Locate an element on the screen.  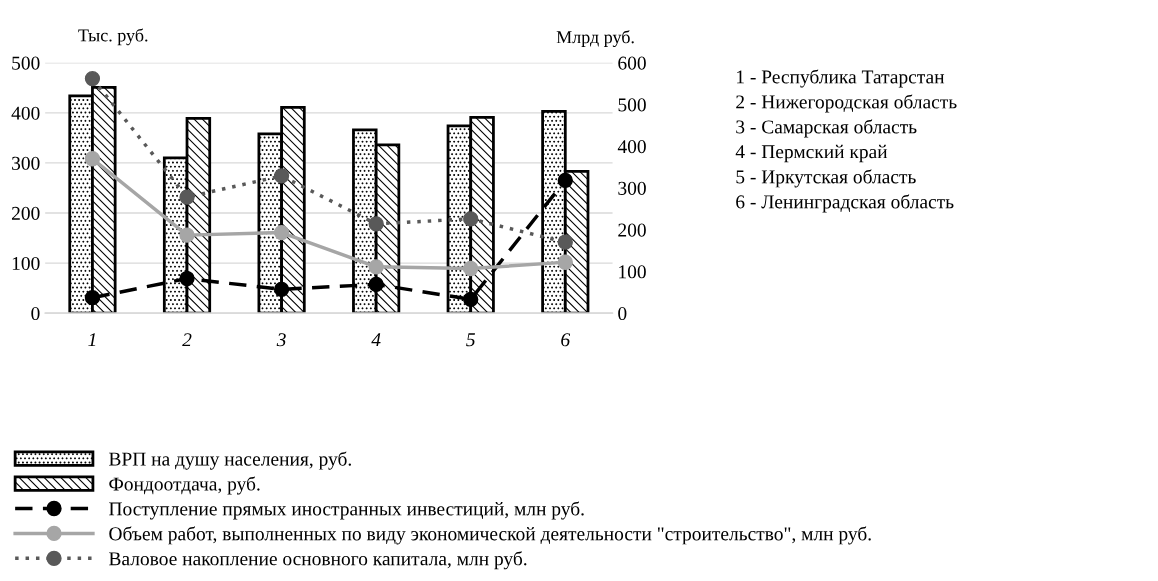
text: 3 - Самарская область is located at coordinates (826, 128).